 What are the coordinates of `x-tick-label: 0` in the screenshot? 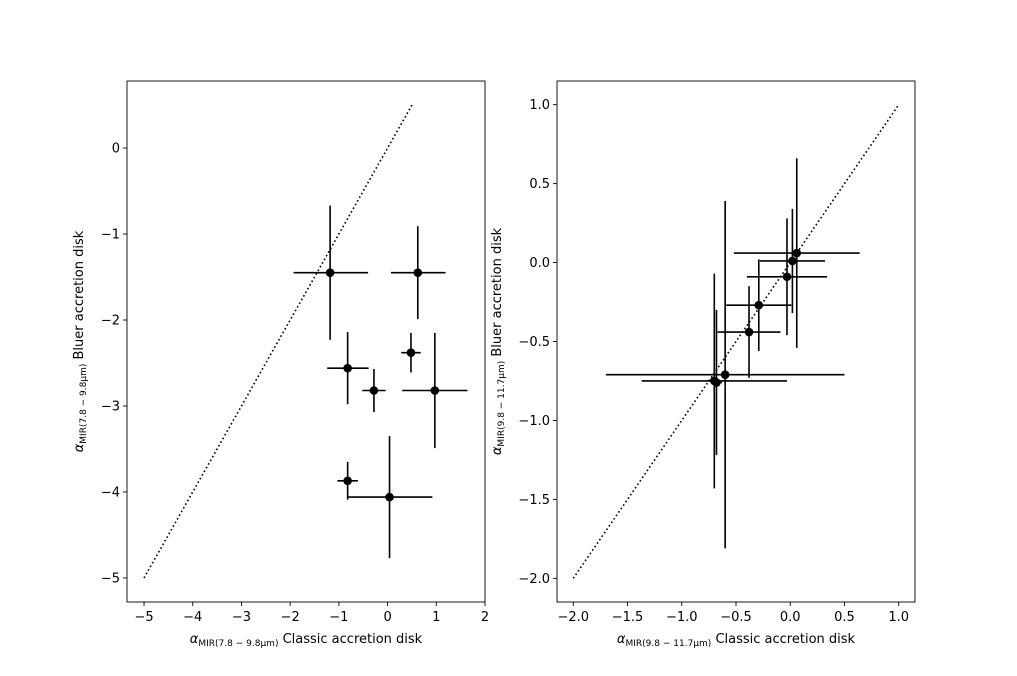 It's located at (387, 617).